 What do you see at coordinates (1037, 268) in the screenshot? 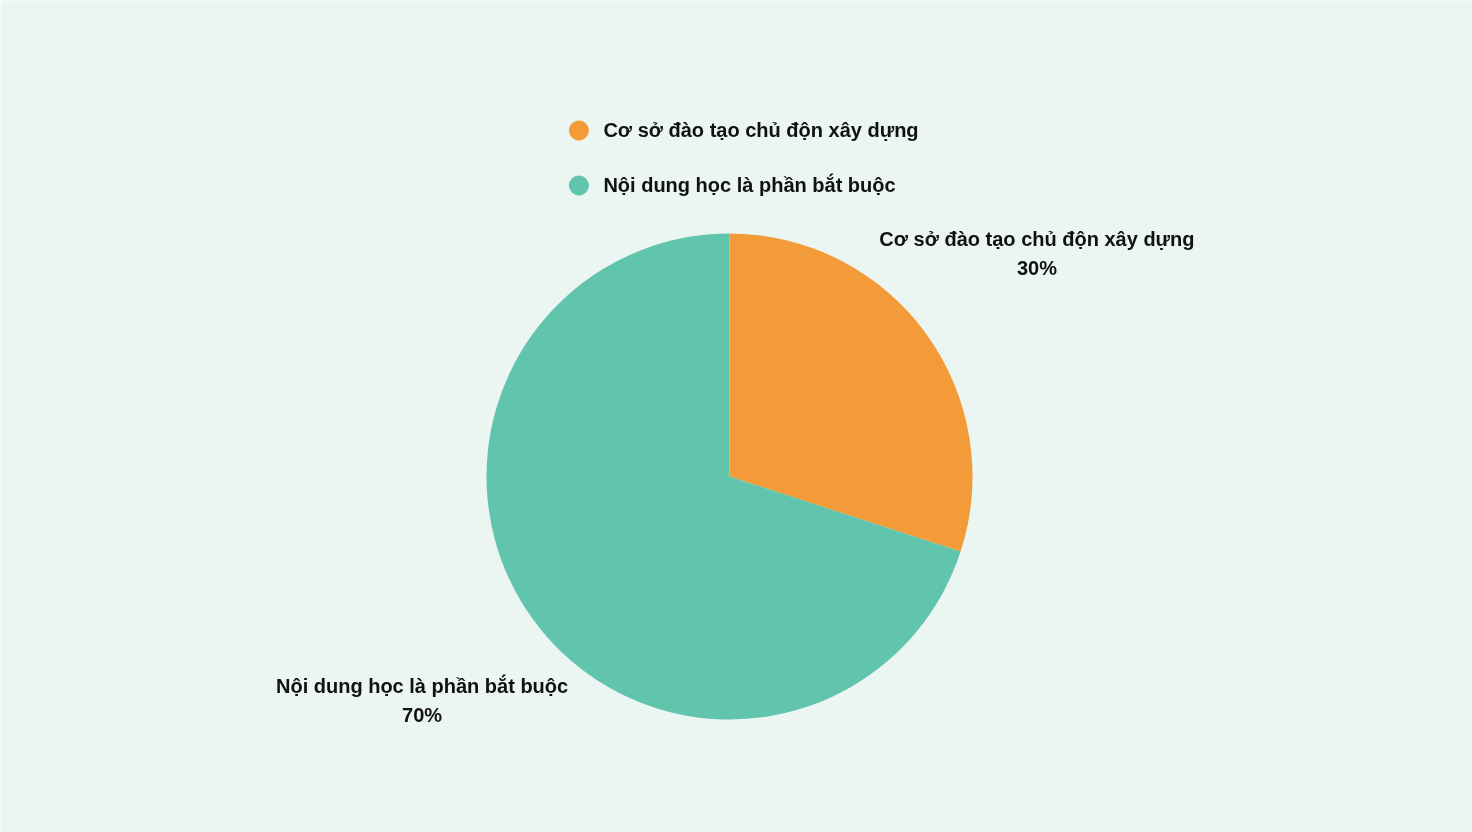
I see `data-label: 30%` at bounding box center [1037, 268].